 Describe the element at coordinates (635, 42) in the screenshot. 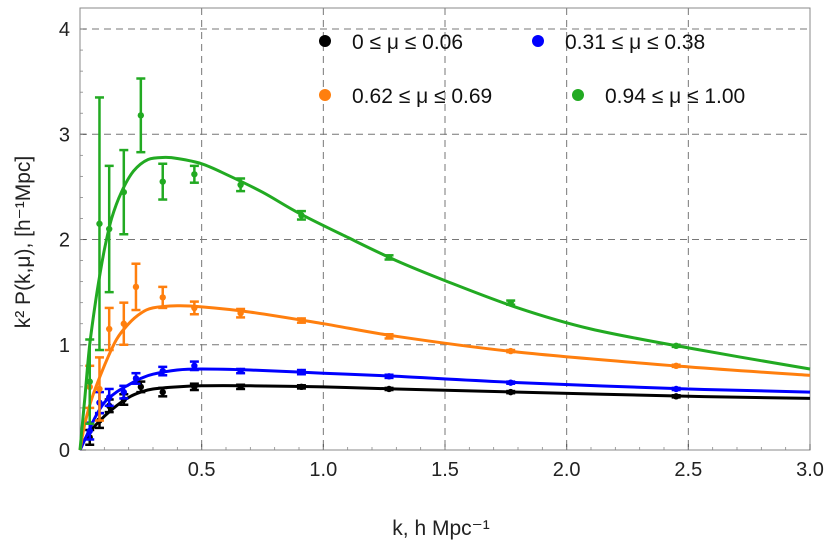

I see `legend-label: 0.31 ≤ μ ≤ 0.38` at that location.